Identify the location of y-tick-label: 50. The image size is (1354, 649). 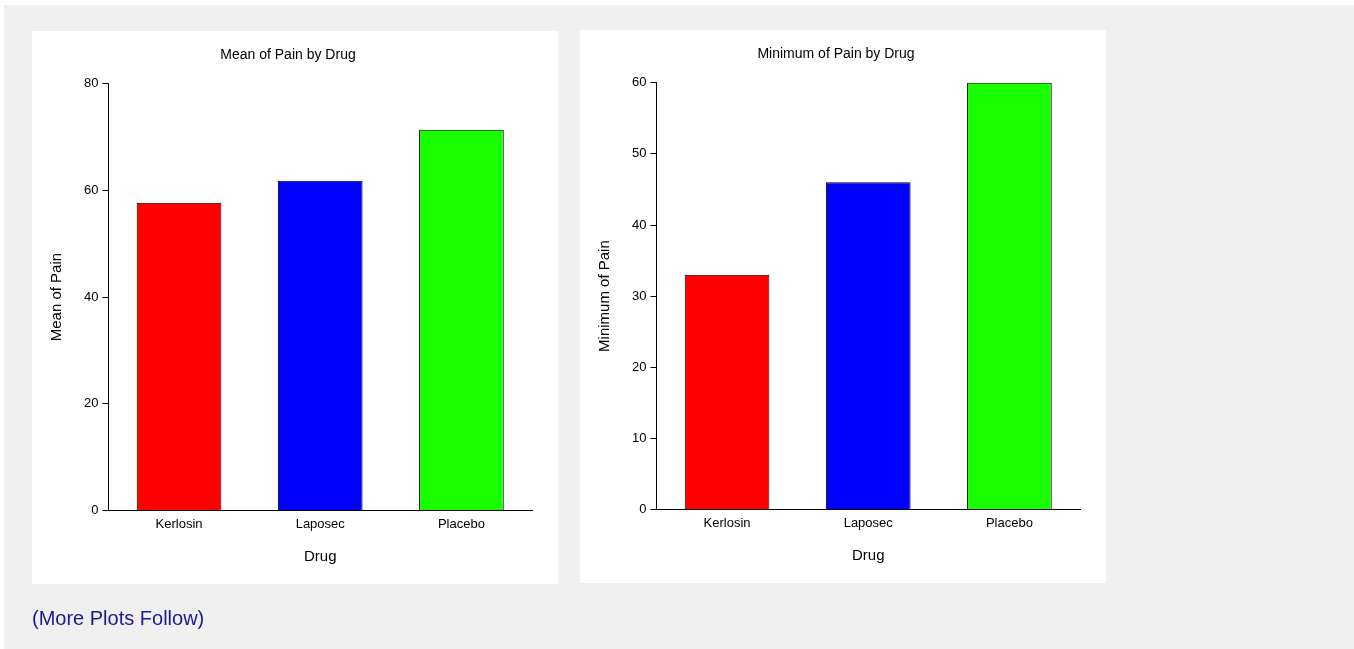
(639, 153).